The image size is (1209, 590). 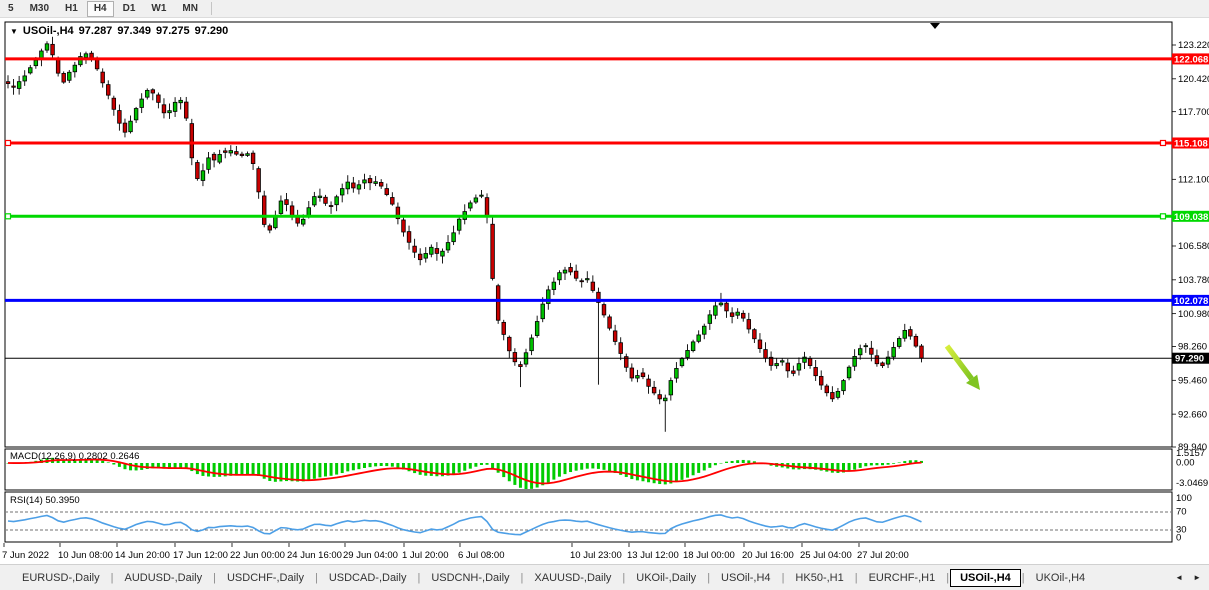 I want to click on timeframe-button-d1: D1, so click(x=129, y=8).